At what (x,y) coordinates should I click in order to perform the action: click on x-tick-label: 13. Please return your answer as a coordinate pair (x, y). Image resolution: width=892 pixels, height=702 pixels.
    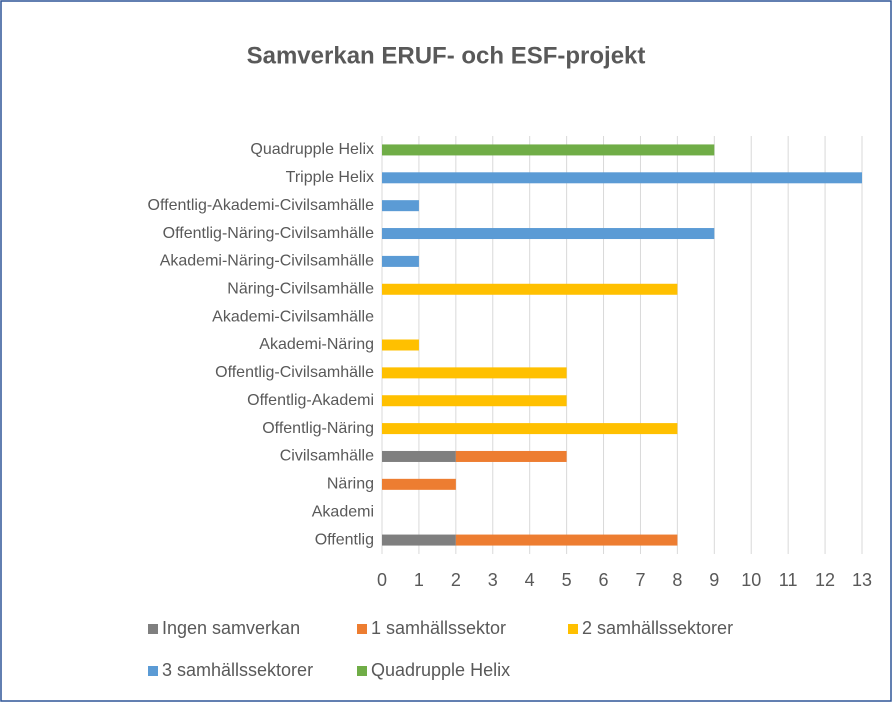
    Looking at the image, I should click on (862, 580).